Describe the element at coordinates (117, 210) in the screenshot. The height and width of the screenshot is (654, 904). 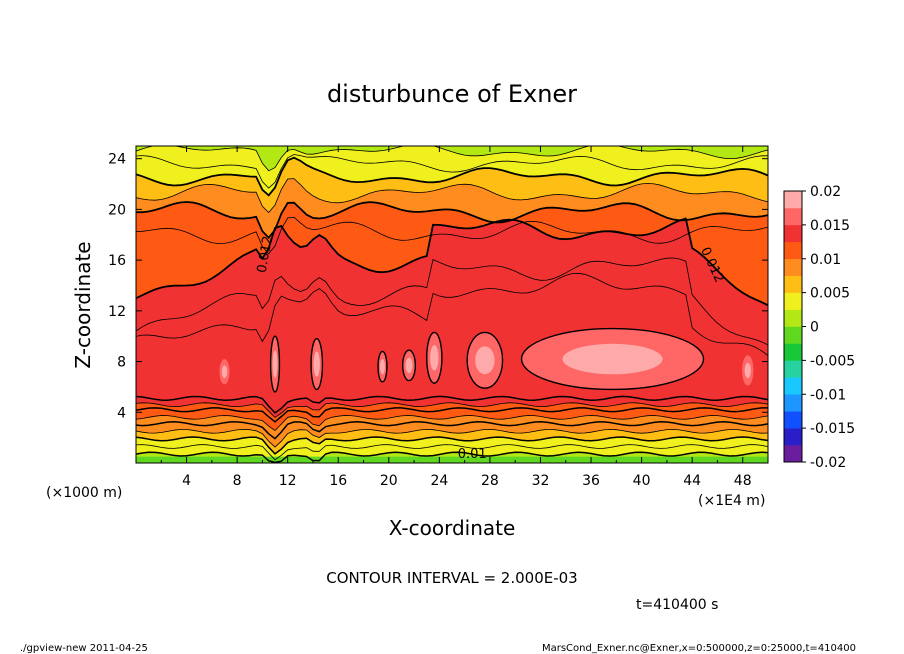
I see `y-tick-label: 20` at that location.